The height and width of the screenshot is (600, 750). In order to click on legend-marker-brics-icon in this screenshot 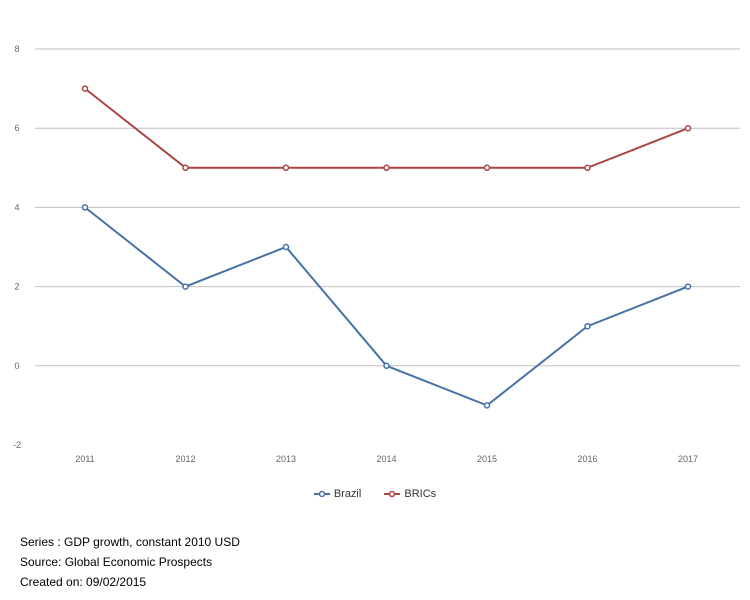, I will do `click(392, 494)`.